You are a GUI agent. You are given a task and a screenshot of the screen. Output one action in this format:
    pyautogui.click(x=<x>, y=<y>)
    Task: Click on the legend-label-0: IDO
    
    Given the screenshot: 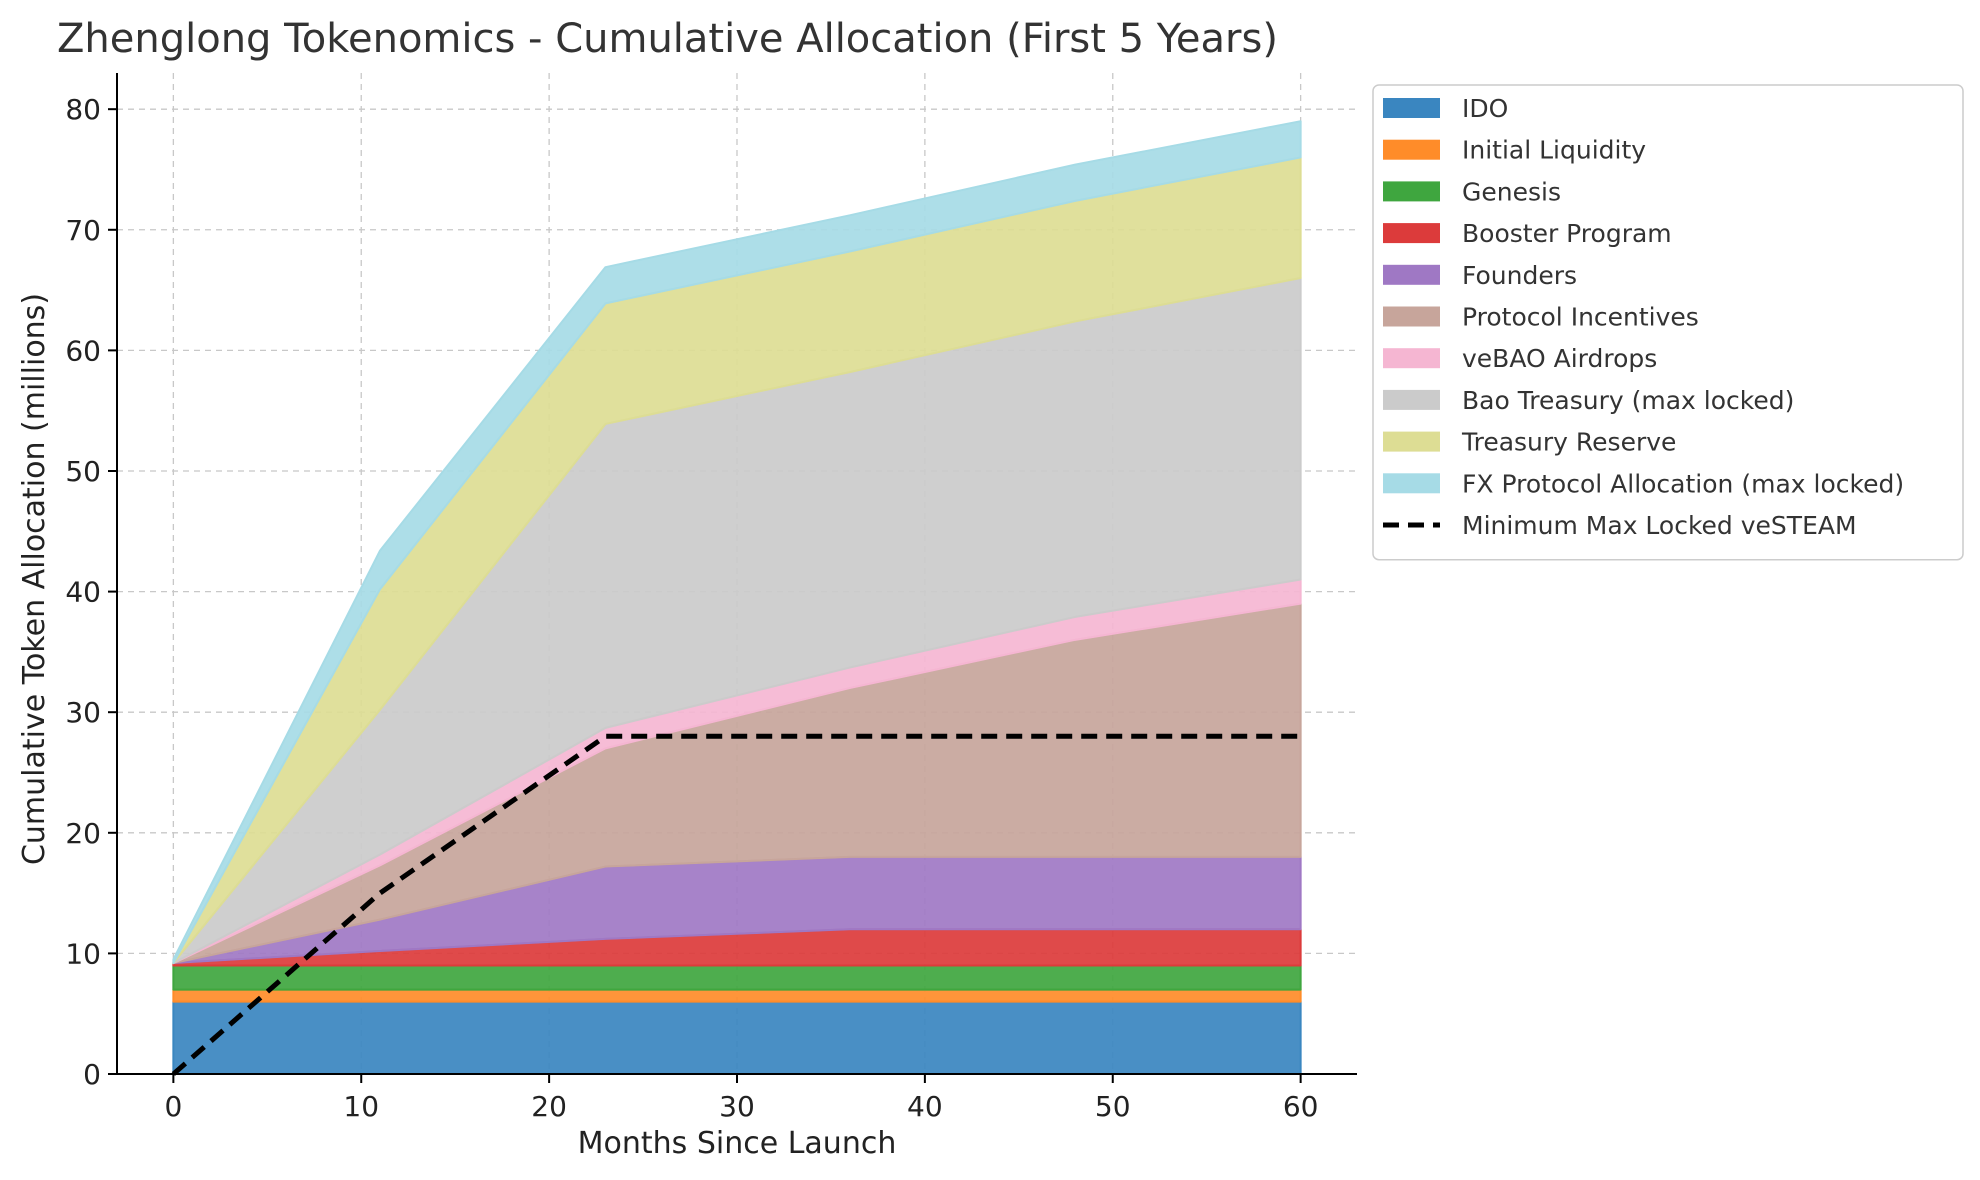 What is the action you would take?
    pyautogui.click(x=1485, y=108)
    